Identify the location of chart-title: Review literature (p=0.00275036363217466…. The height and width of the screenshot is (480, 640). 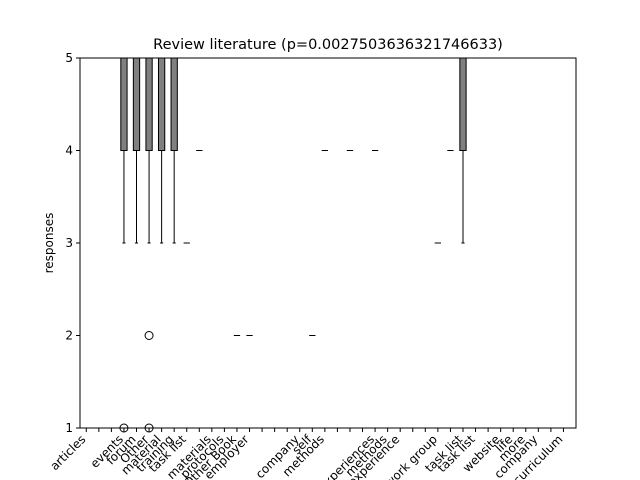
(328, 45).